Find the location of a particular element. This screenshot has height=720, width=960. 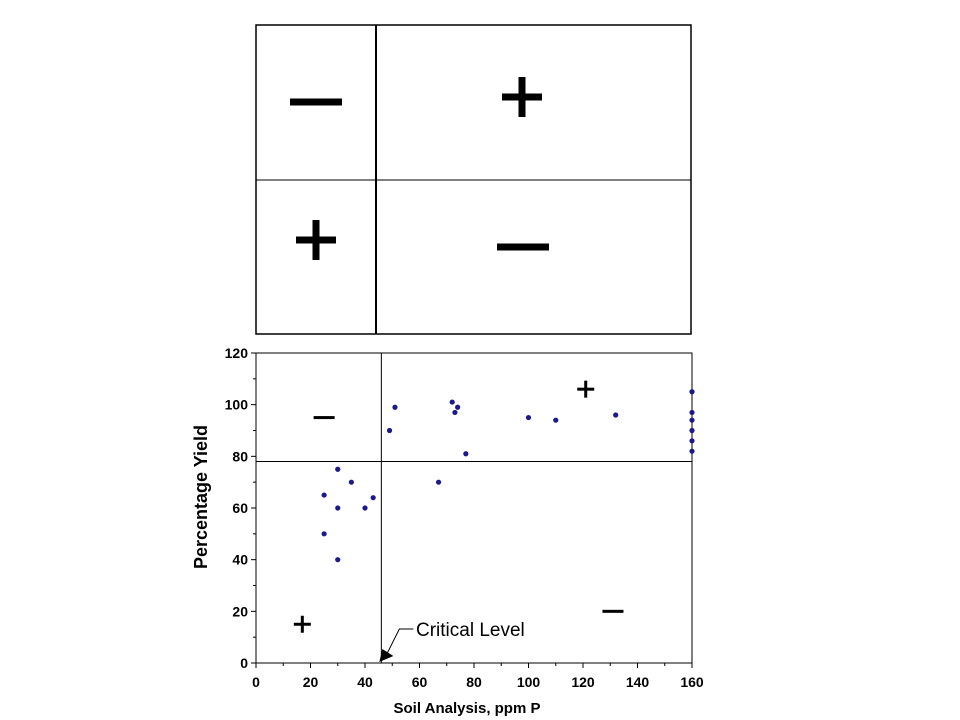

x-tick-label: 40 is located at coordinates (365, 682).